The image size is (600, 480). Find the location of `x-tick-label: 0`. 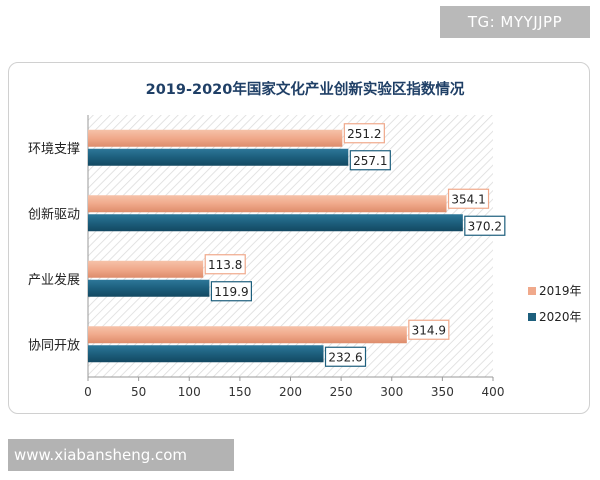

x-tick-label: 0 is located at coordinates (88, 392).